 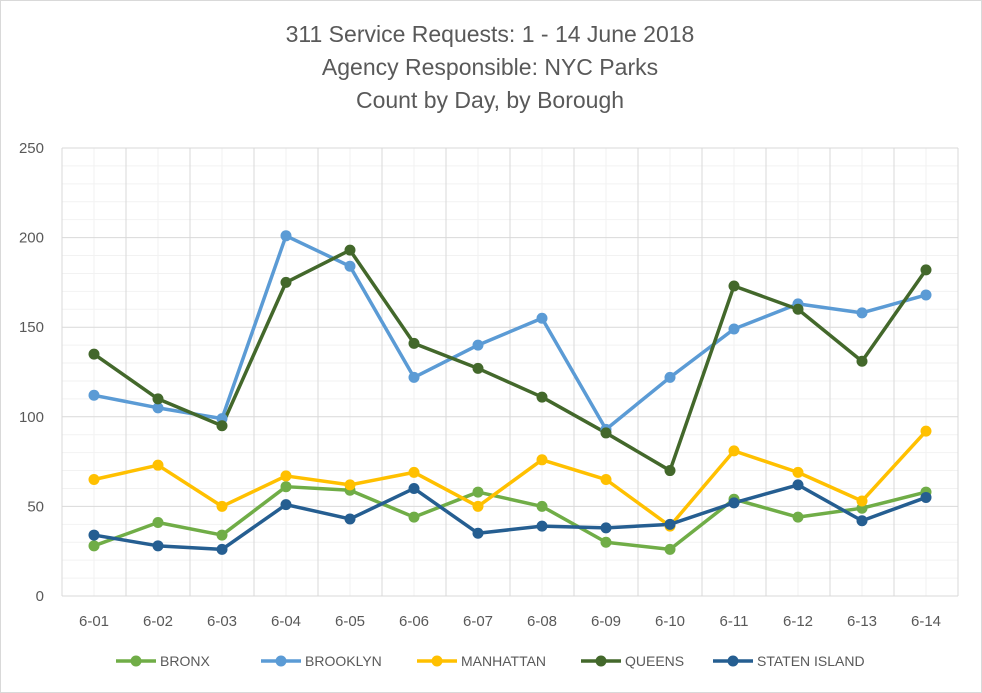 I want to click on legend-marker-brooklyn, so click(x=281, y=661).